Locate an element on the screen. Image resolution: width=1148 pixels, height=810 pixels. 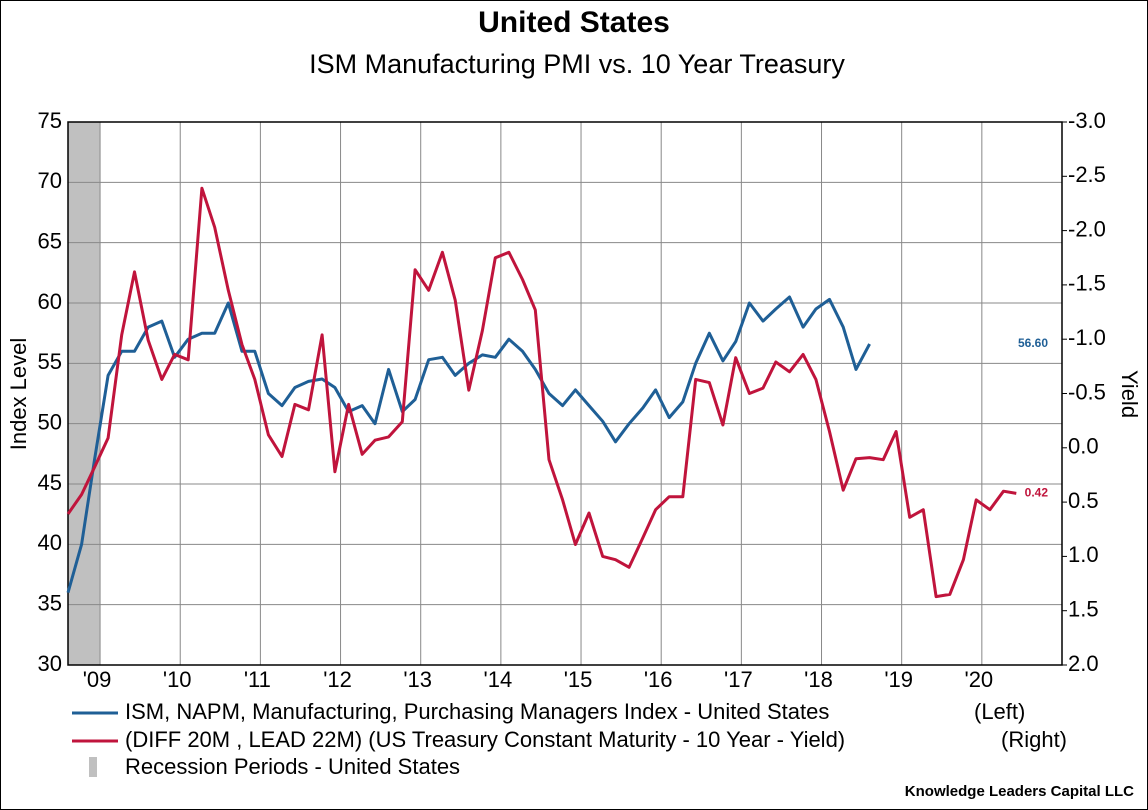
y2-tick-label: 2.0 is located at coordinates (1083, 663).